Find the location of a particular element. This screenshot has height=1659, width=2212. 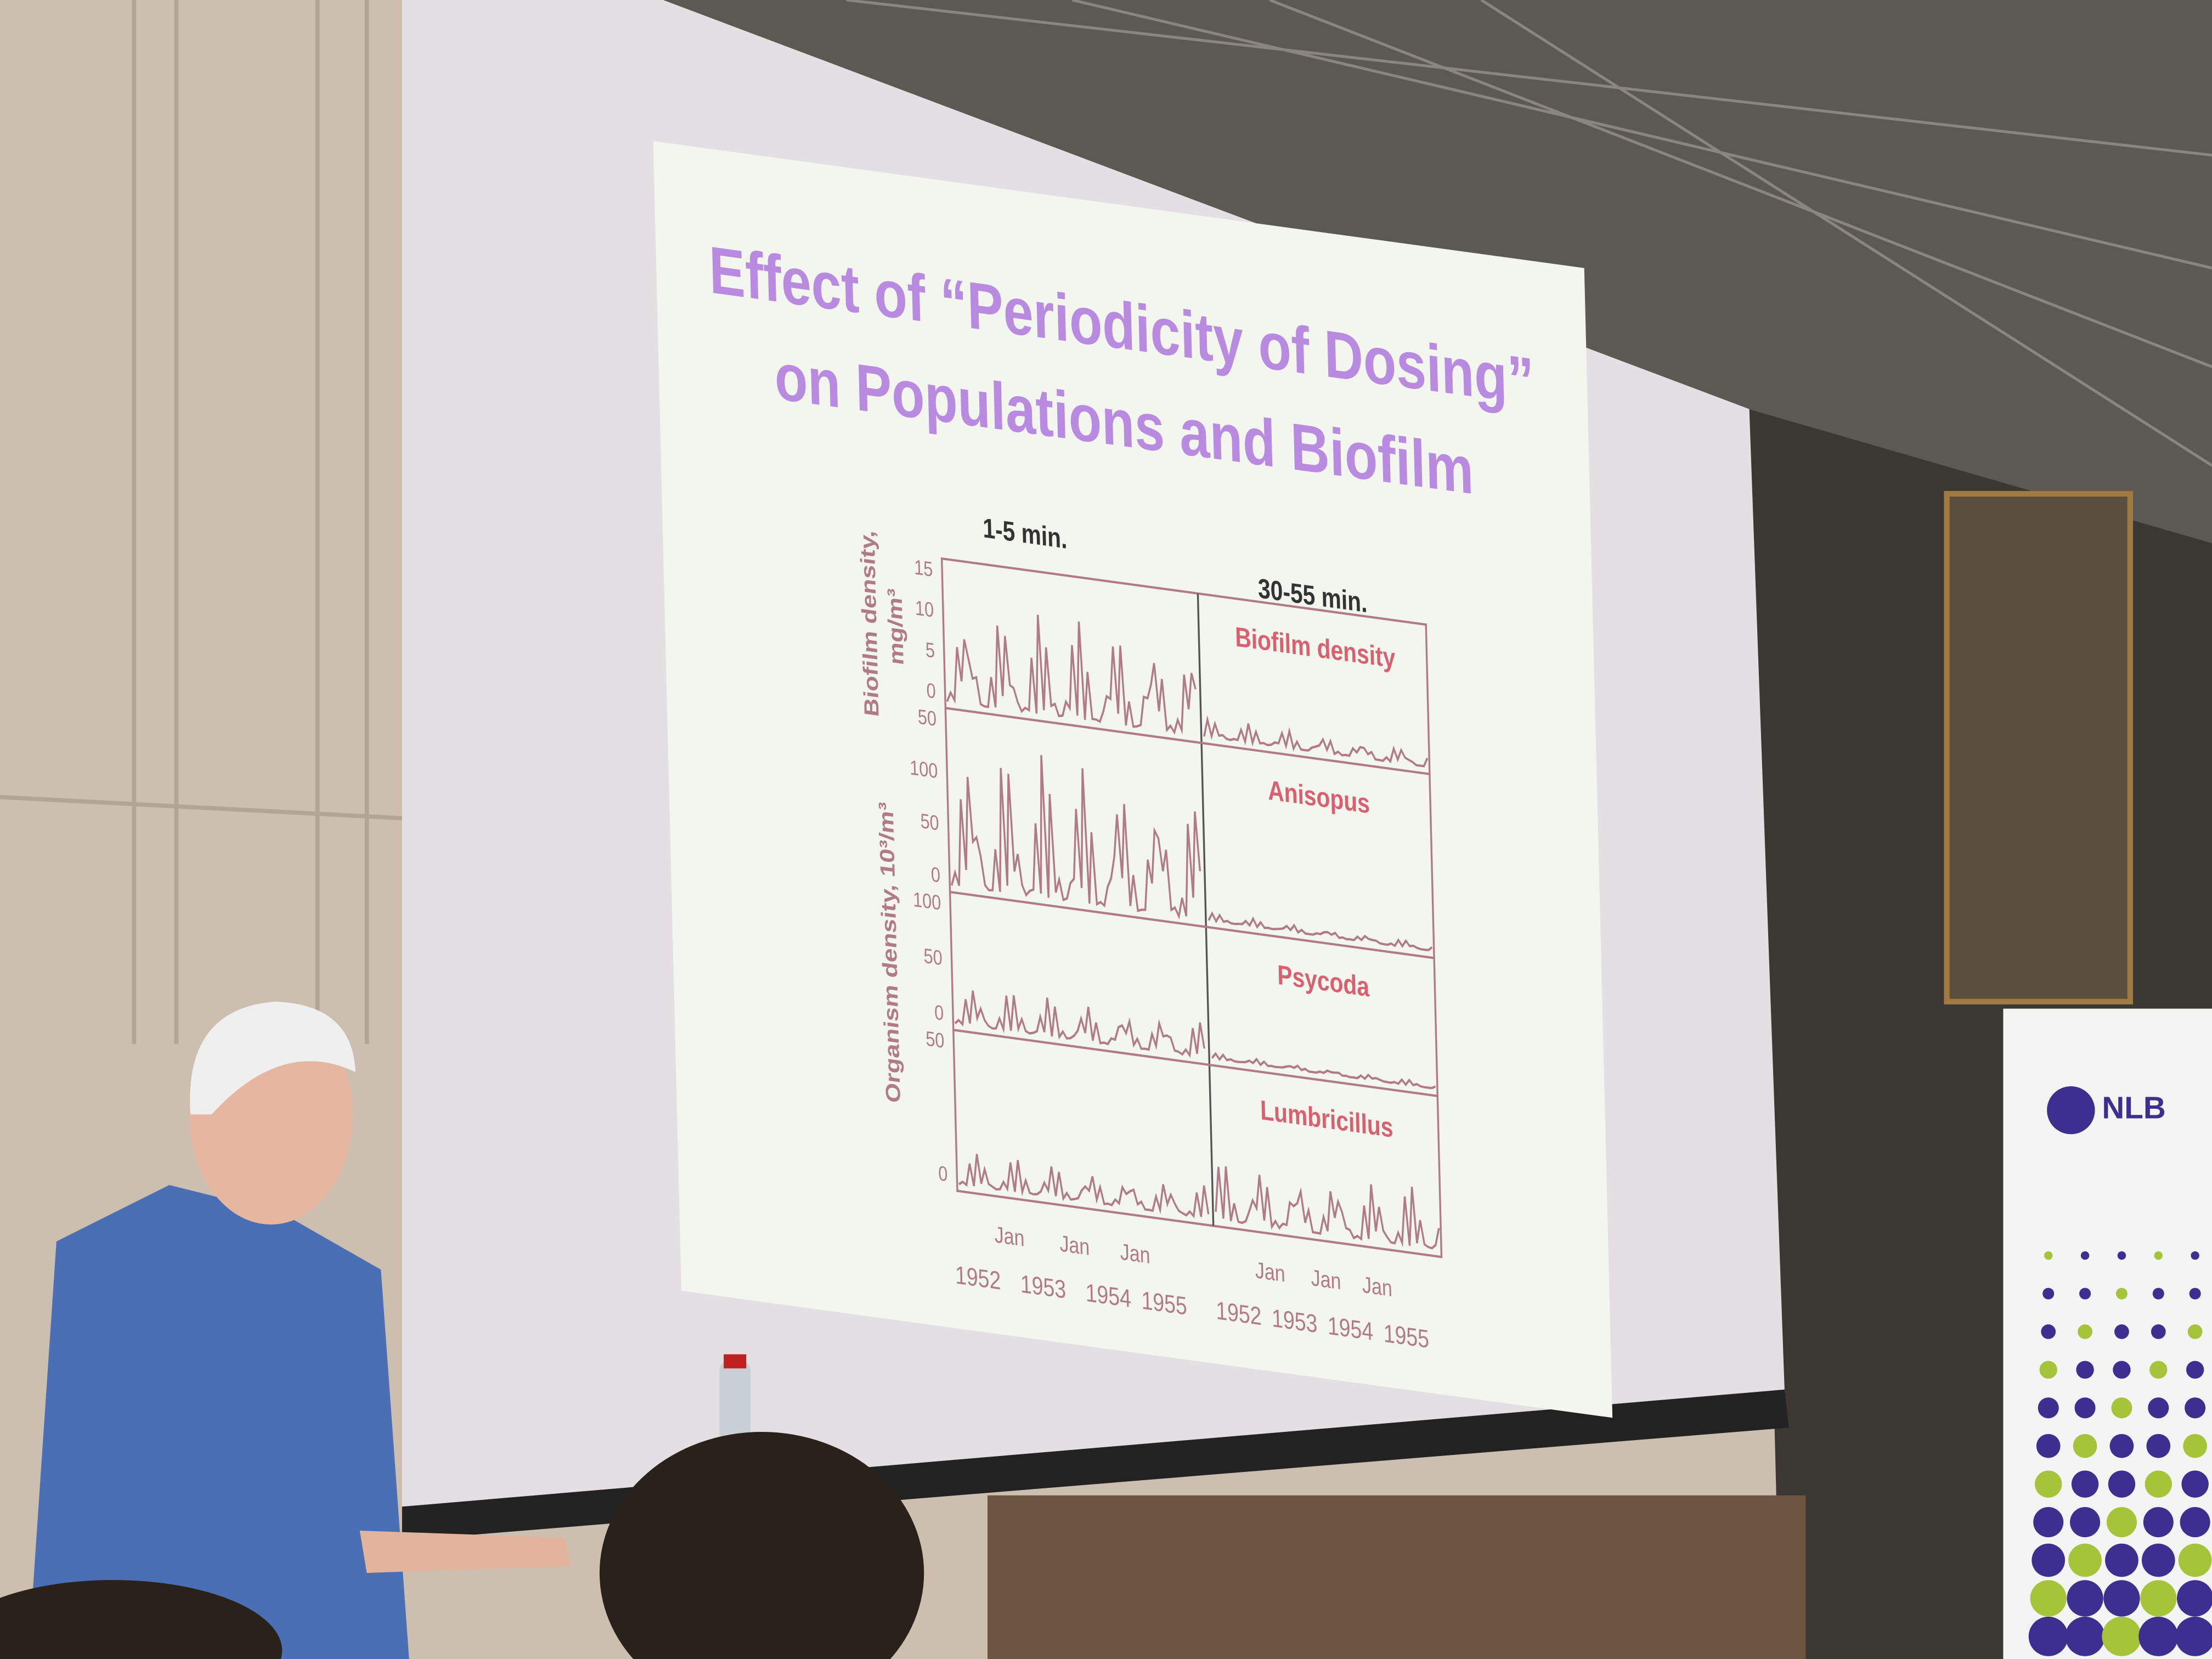

banner-text: NLB is located at coordinates (2133, 1108).